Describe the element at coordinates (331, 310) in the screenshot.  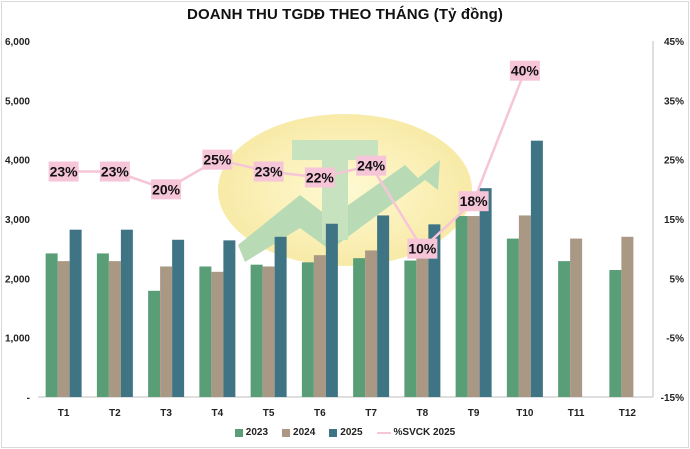
I see `bar-2025-T6` at that location.